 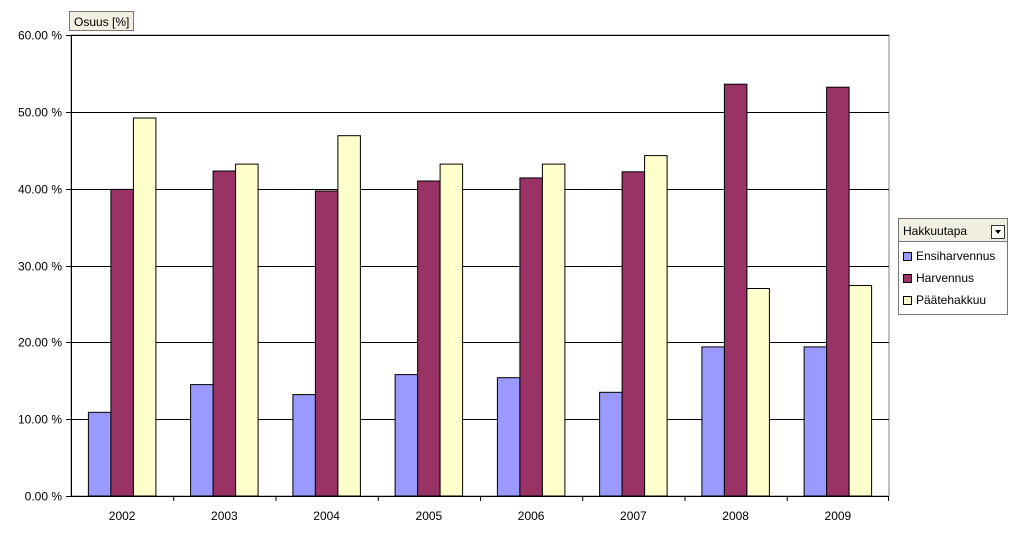 What do you see at coordinates (838, 516) in the screenshot?
I see `x-tick-label: 2009` at bounding box center [838, 516].